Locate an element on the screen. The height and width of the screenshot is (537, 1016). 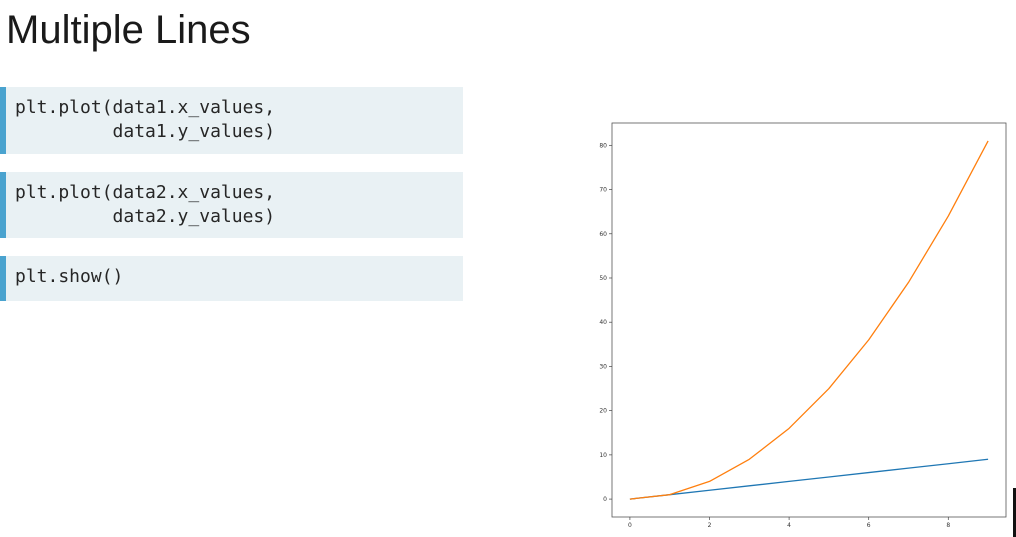
y-tick-label-40: 40 is located at coordinates (603, 322).